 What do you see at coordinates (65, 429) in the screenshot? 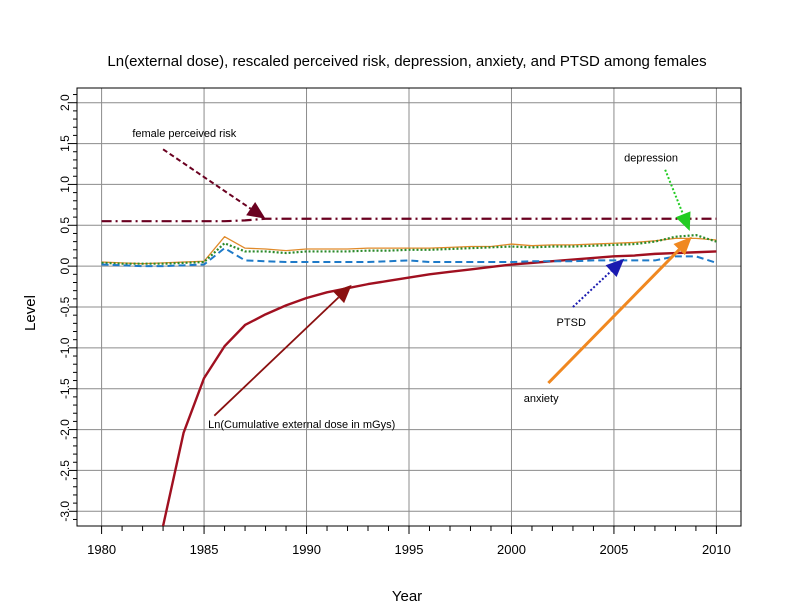
I see `y-tick-label: -2.0` at bounding box center [65, 429].